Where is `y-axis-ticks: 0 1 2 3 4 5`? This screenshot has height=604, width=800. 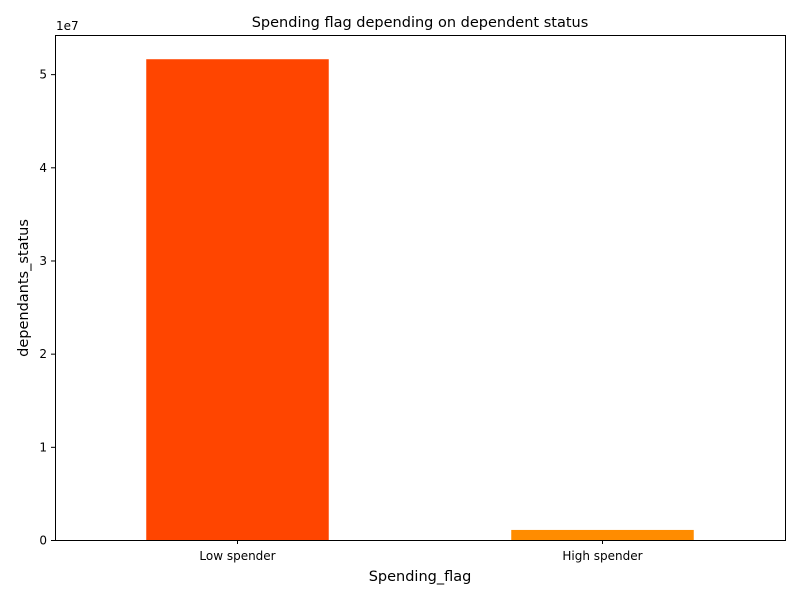
y-axis-ticks: 0 1 2 3 4 5 is located at coordinates (47, 308).